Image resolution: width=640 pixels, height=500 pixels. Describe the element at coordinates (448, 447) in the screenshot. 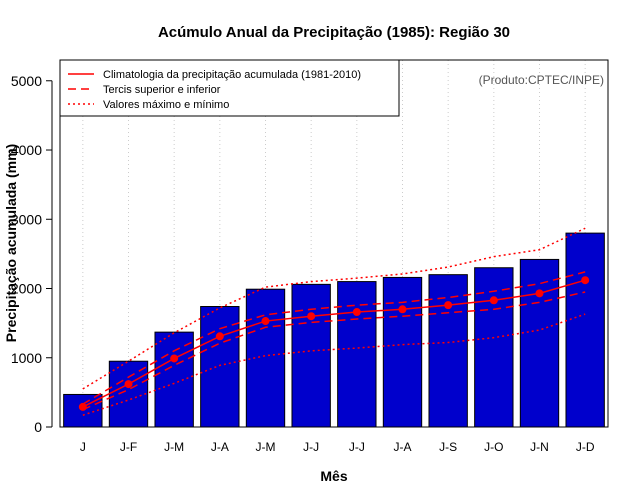

I see `x-tick-label: J-S` at that location.